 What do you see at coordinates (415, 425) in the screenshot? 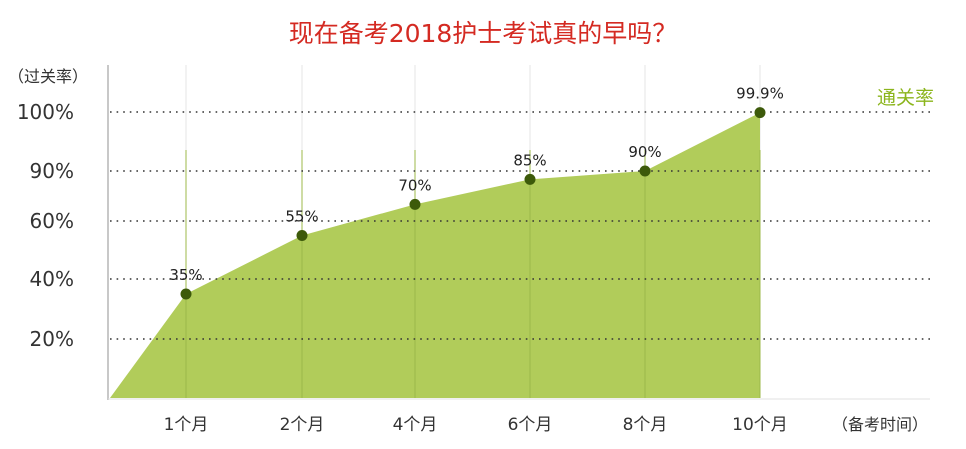
I see `x-tick-label: 4个月` at bounding box center [415, 425].